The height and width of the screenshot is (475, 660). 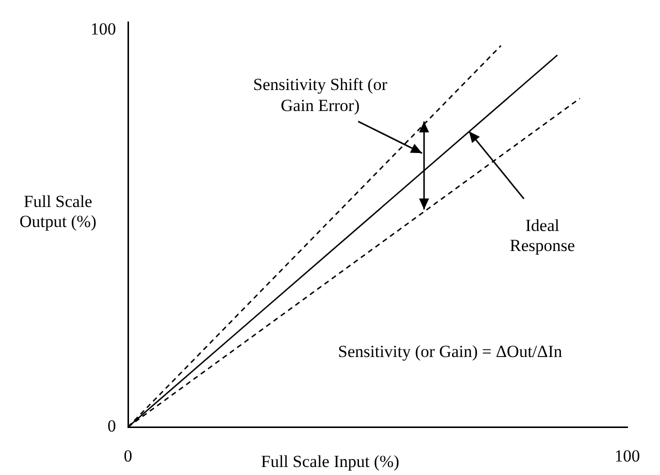 What do you see at coordinates (542, 236) in the screenshot?
I see `annotation: Ideal Response` at bounding box center [542, 236].